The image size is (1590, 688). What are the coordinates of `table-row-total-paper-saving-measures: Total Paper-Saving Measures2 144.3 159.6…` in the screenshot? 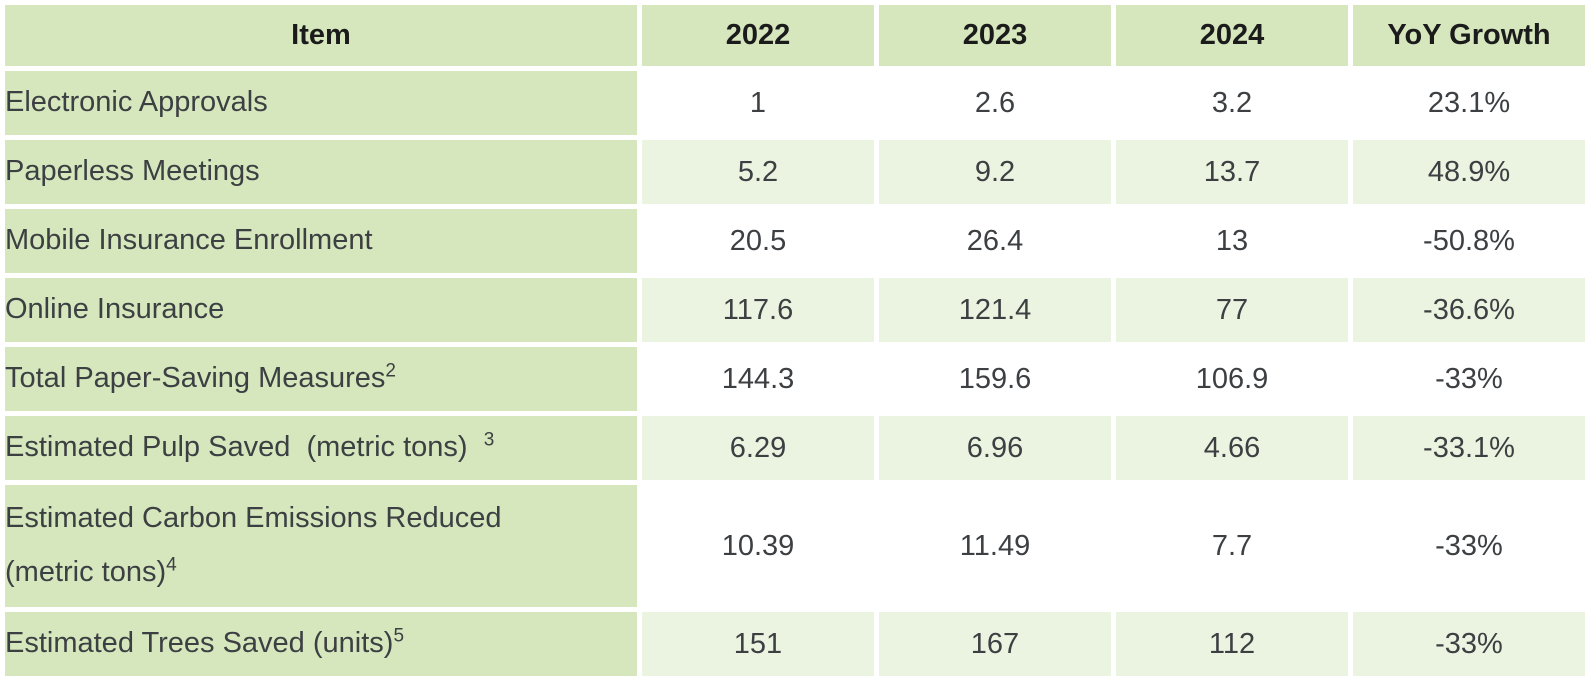 It's located at (795, 379).